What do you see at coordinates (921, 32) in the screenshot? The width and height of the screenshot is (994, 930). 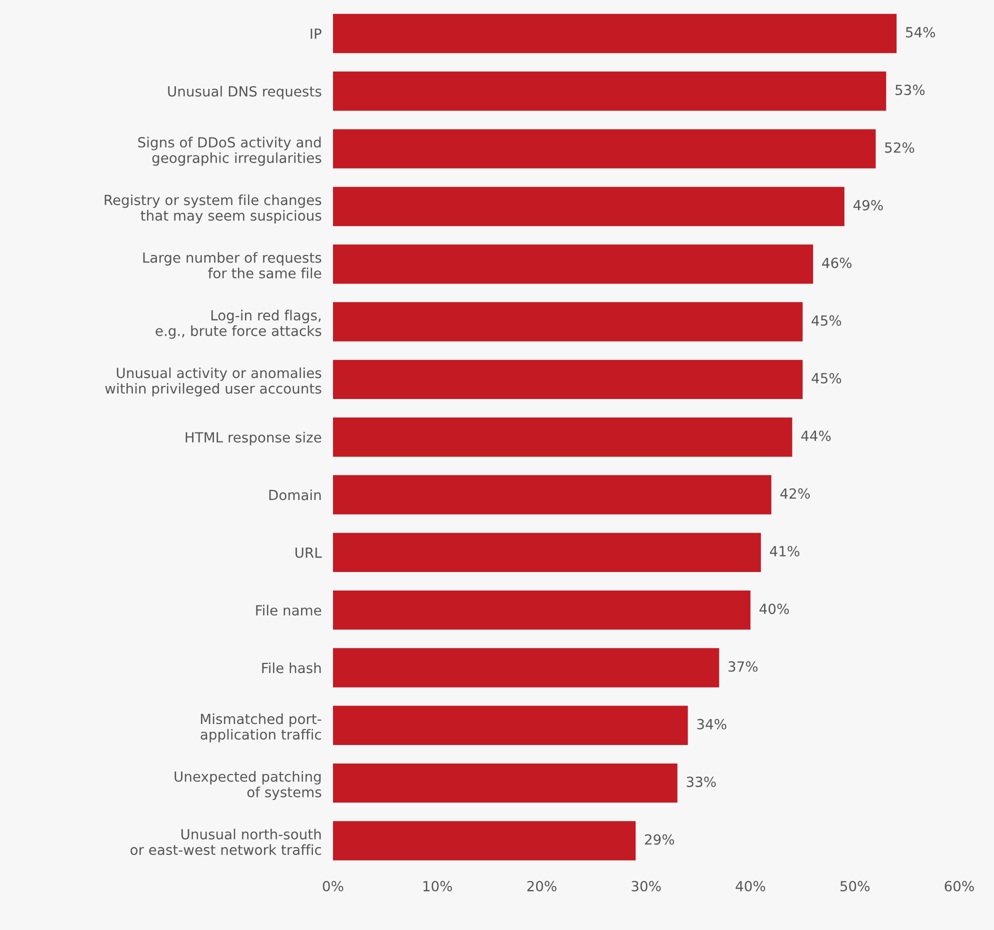 I see `data-label: 54%` at bounding box center [921, 32].